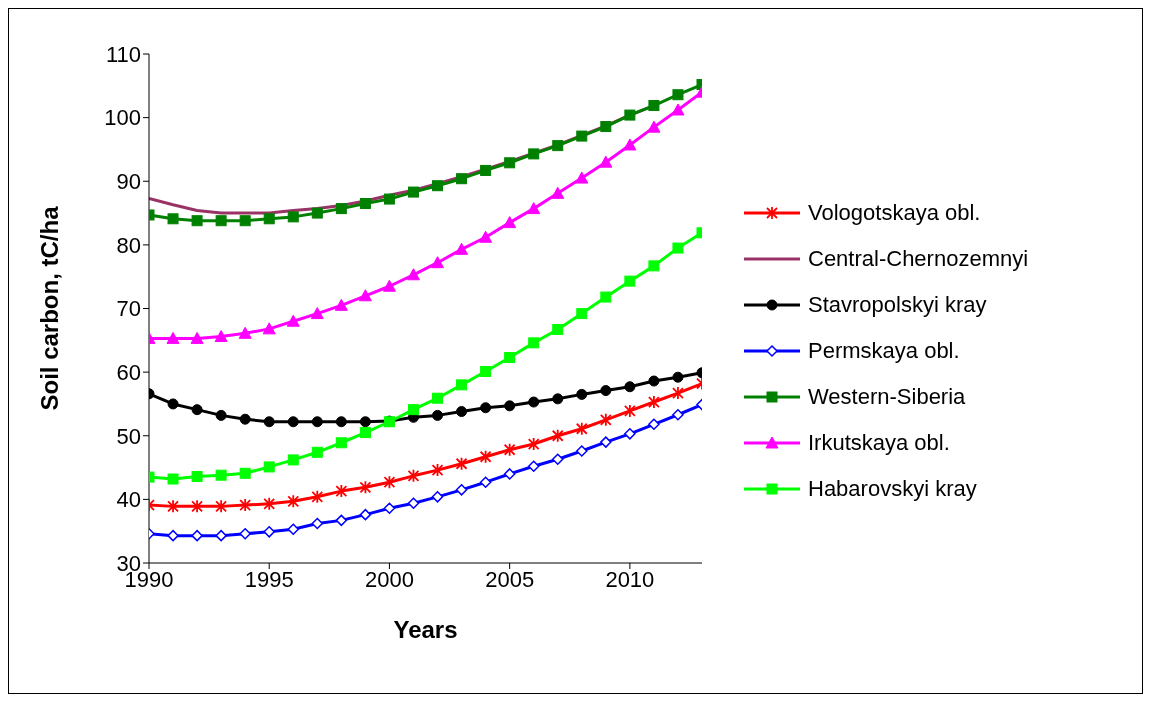 The image size is (1151, 704). What do you see at coordinates (122, 118) in the screenshot?
I see `y-tick-label: 100` at bounding box center [122, 118].